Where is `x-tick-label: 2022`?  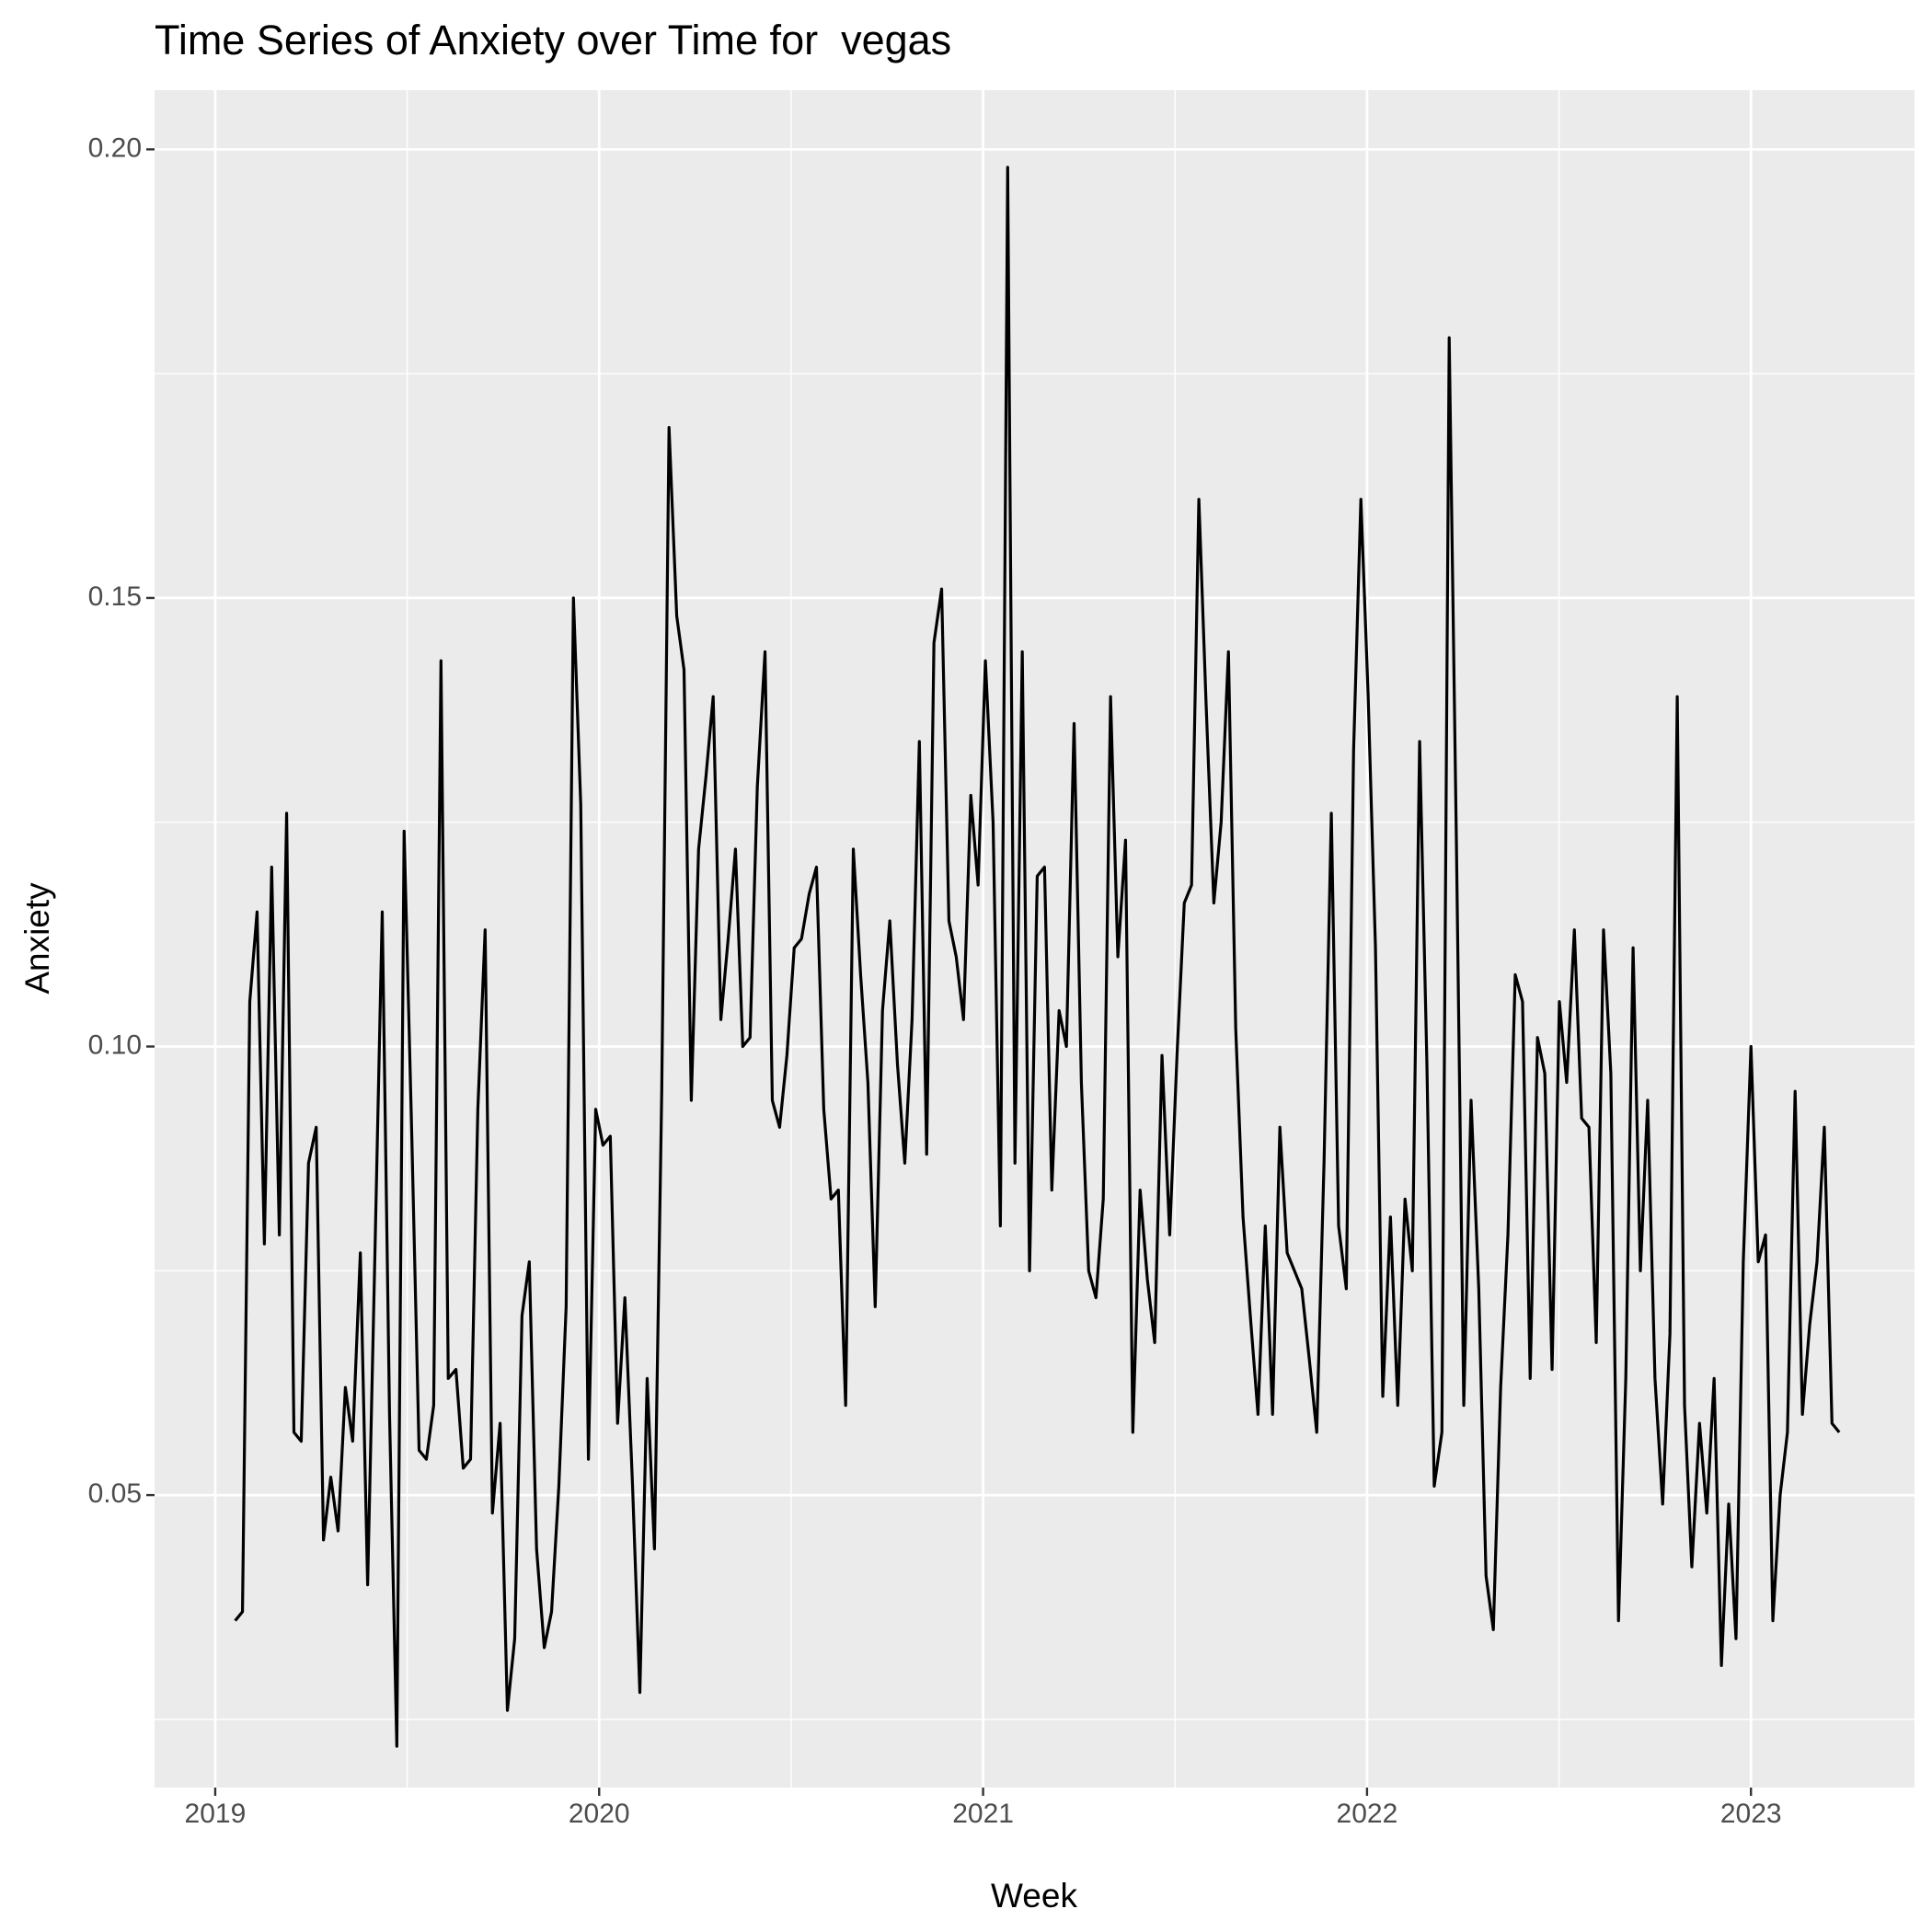
x-tick-label: 2022 is located at coordinates (1367, 1814).